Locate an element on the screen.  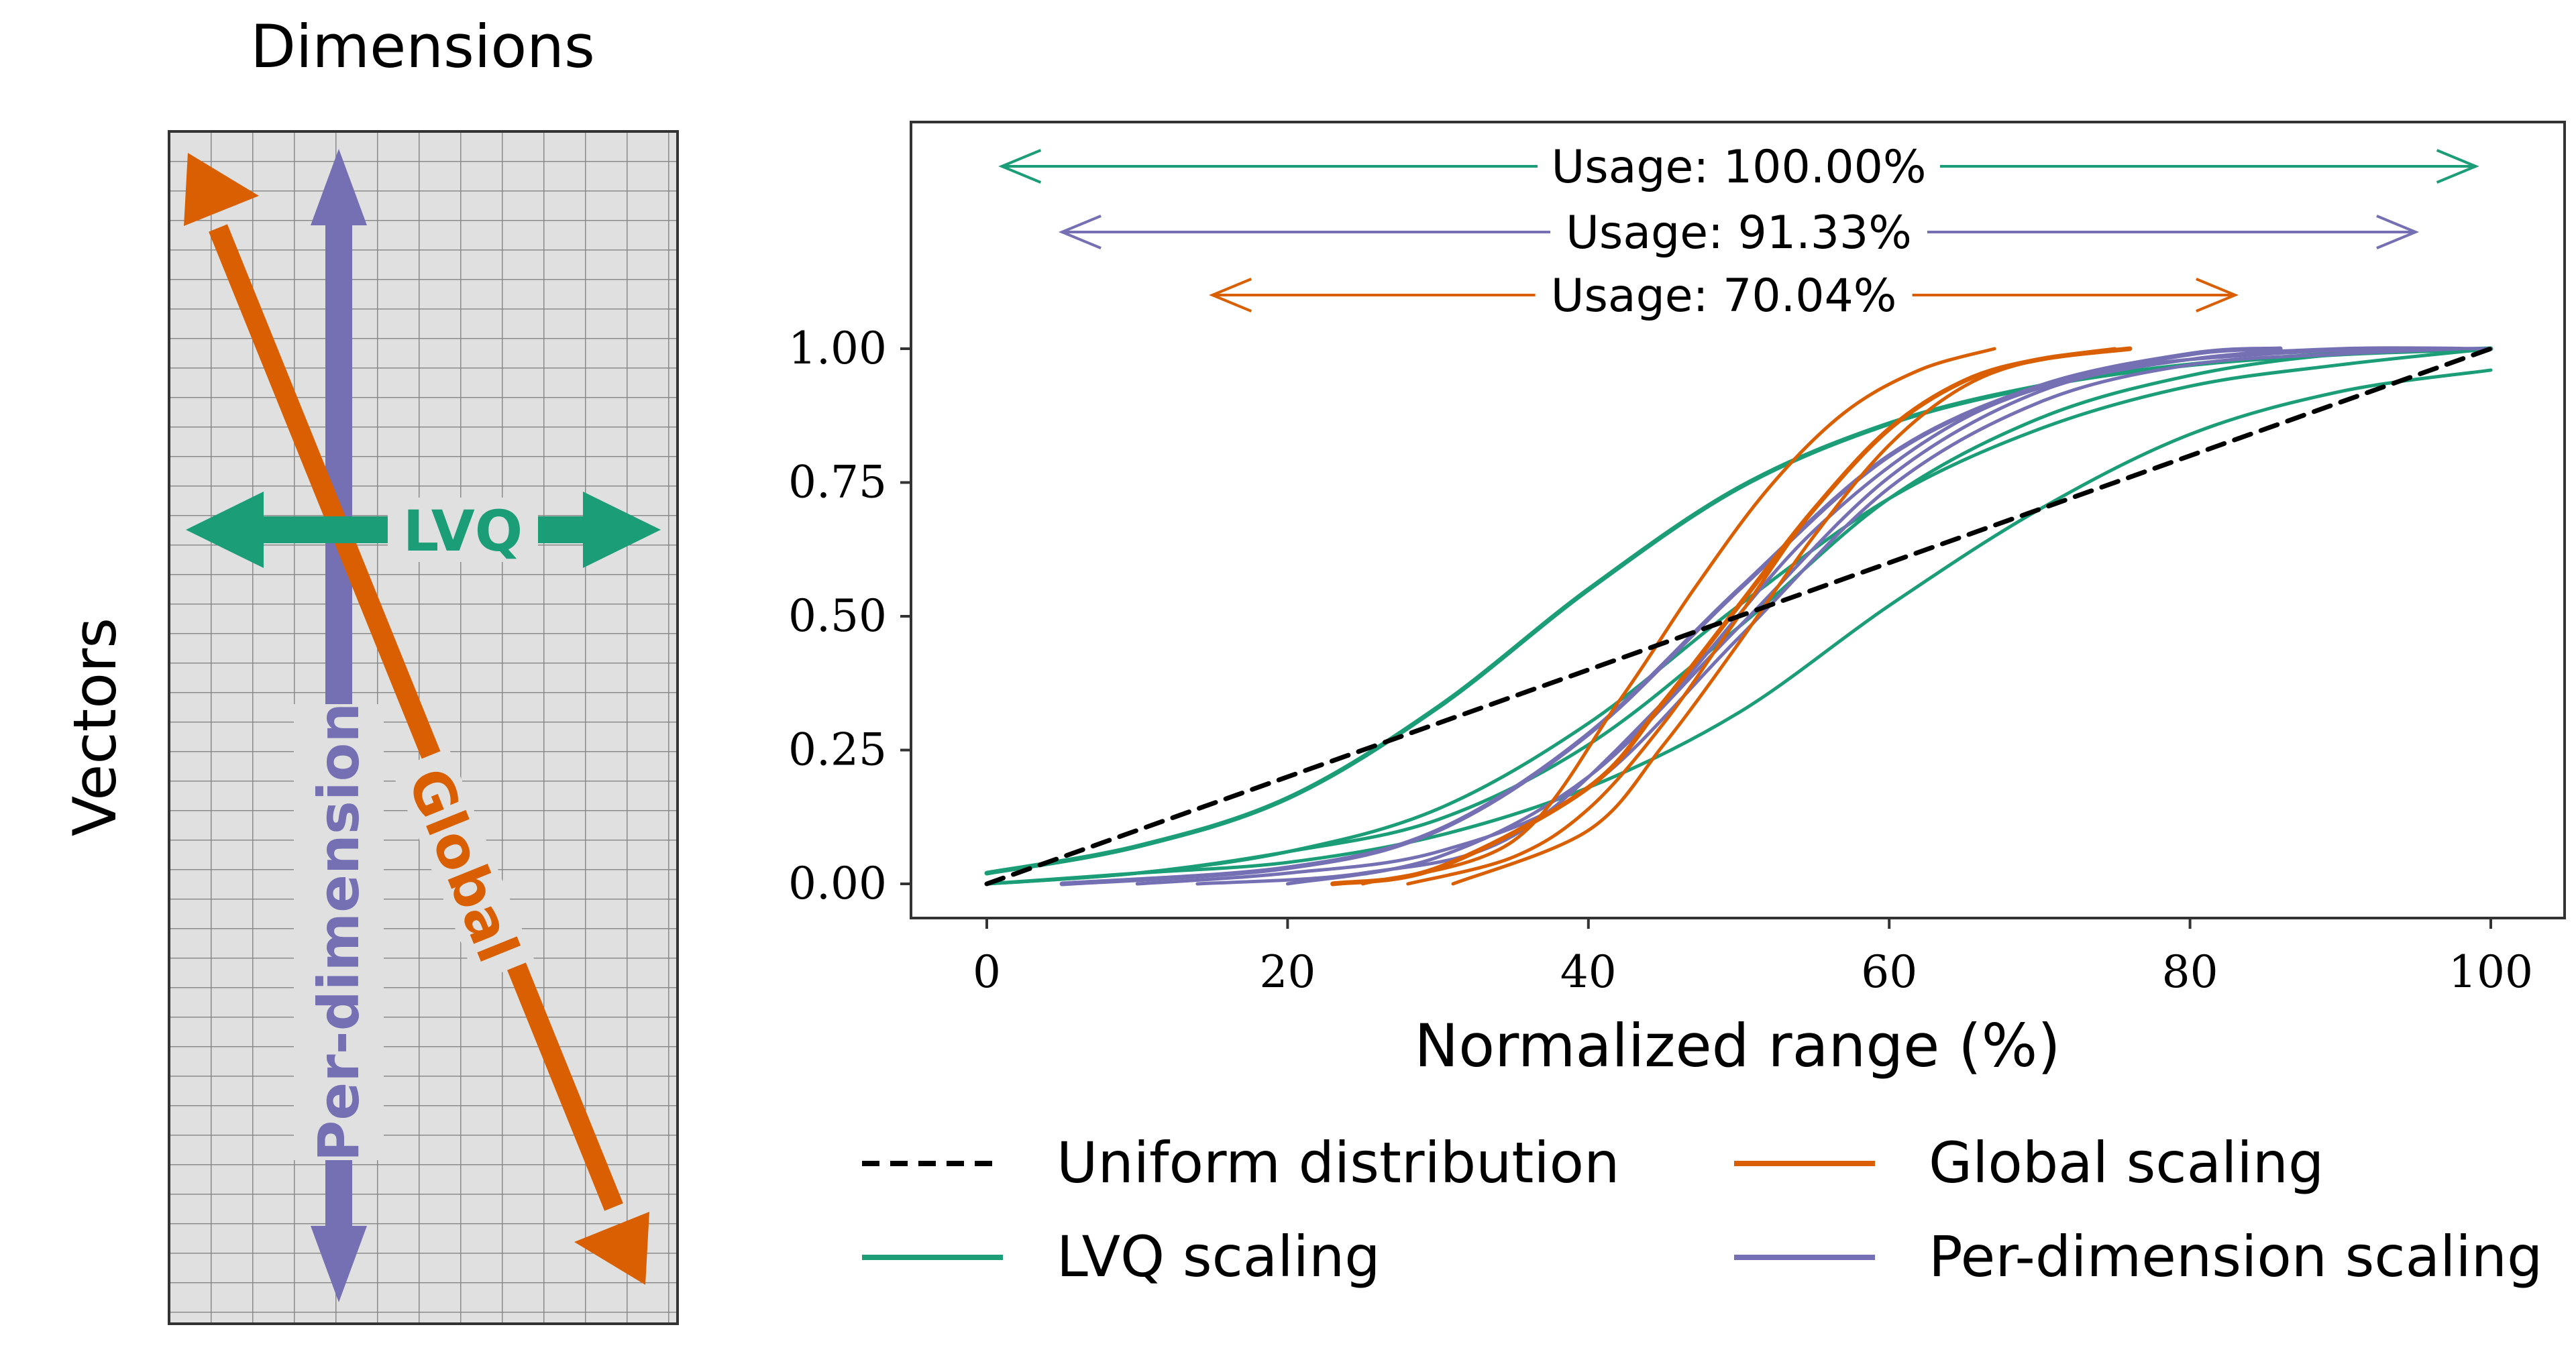
usage-label: Usage: 100.00% is located at coordinates (1739, 167).